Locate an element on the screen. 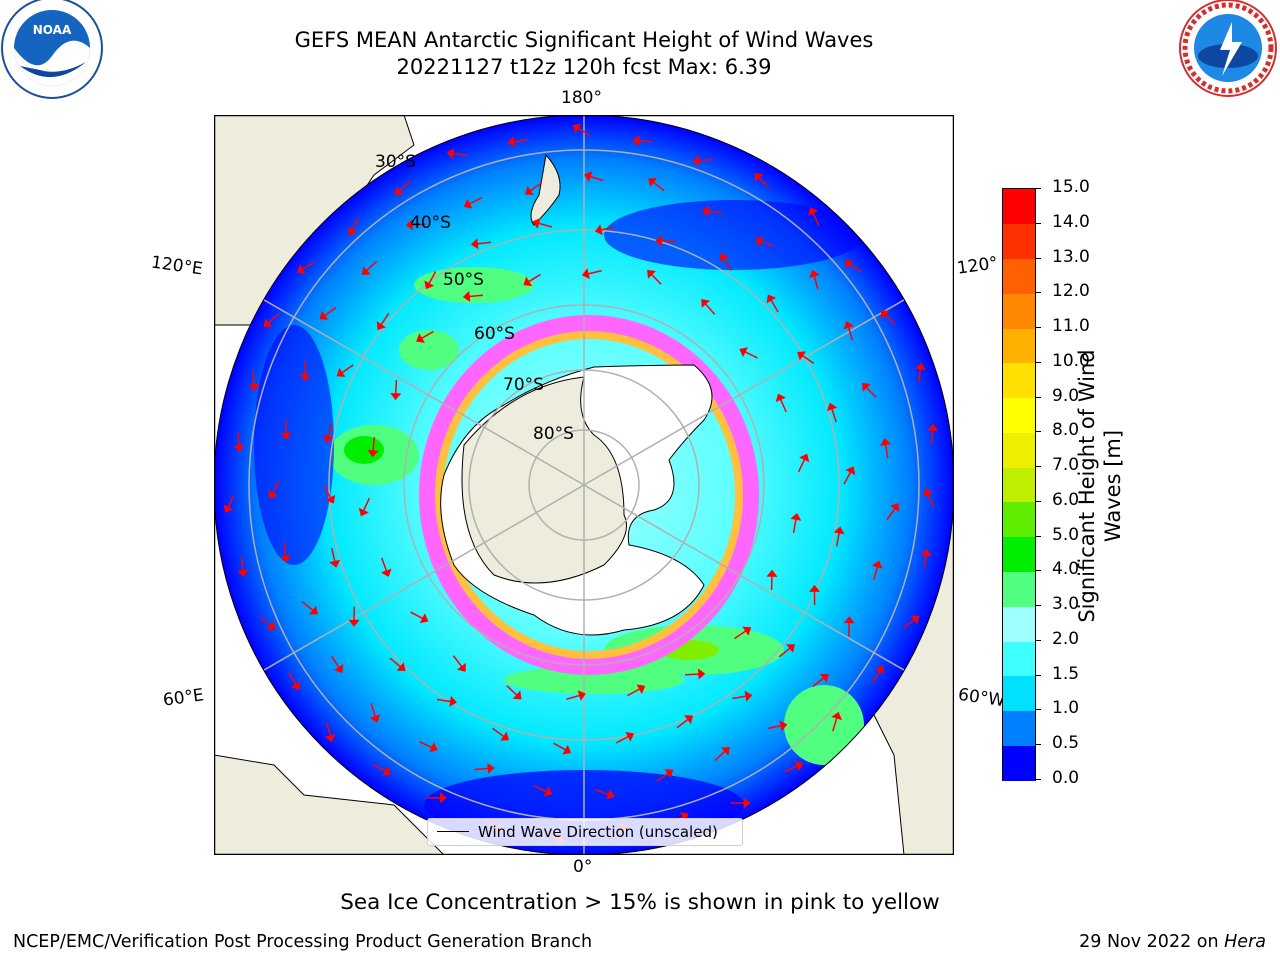 The height and width of the screenshot is (960, 1280). legend-label: Wind Wave Direction (unscaled) is located at coordinates (598, 832).